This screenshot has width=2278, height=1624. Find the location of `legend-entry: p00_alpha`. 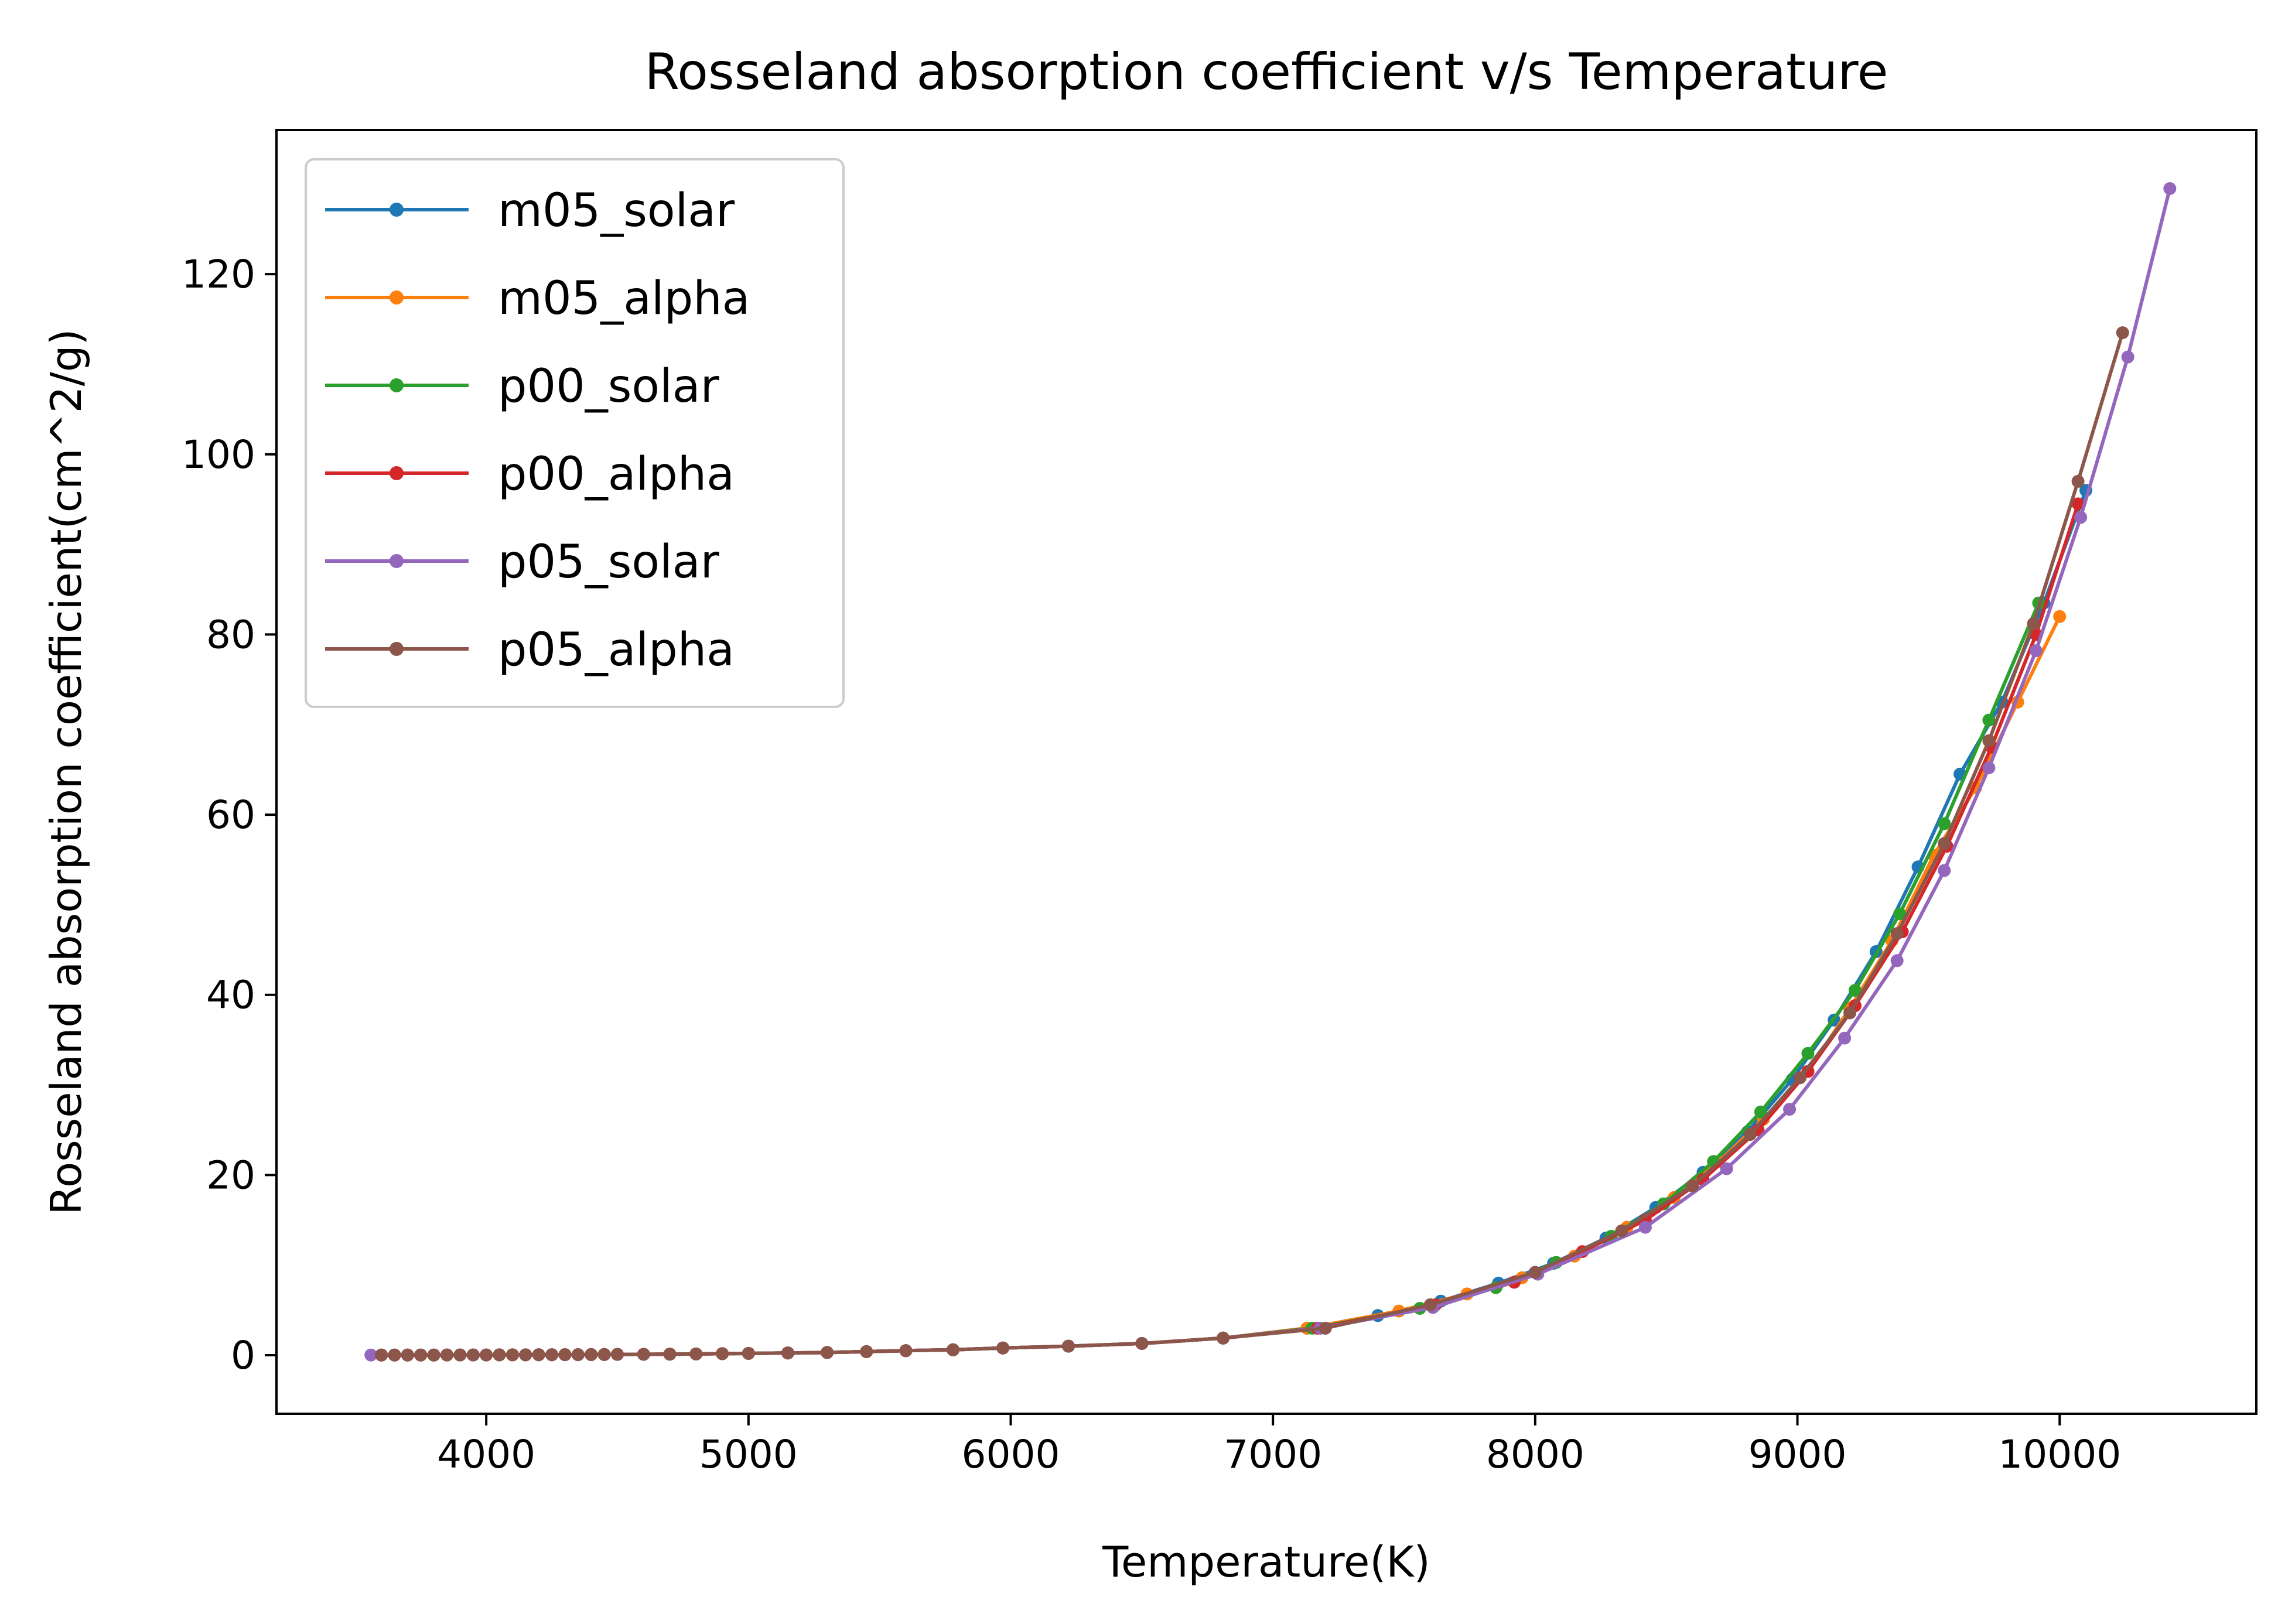

legend-entry: p00_alpha is located at coordinates (530, 474).